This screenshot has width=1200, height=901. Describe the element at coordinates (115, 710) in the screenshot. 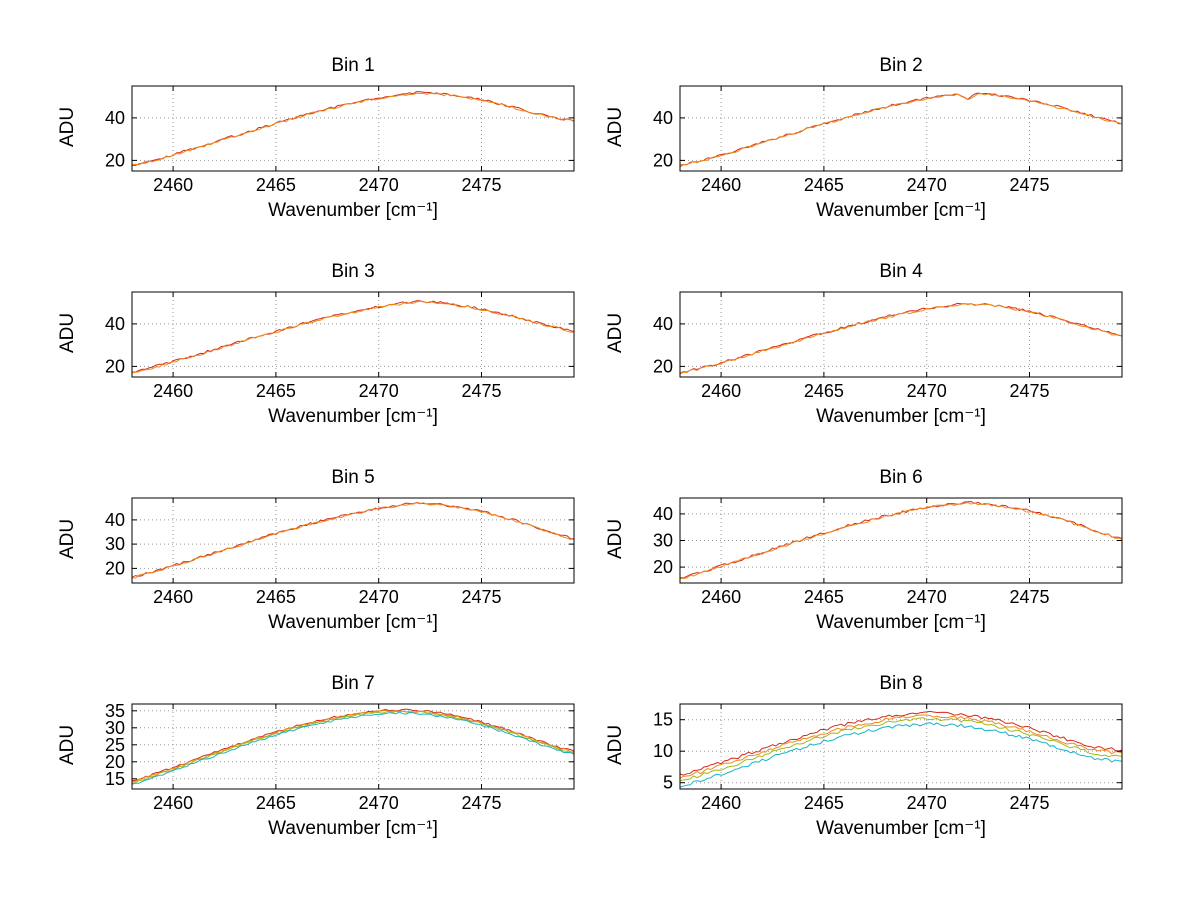

I see `svg-text: 35` at that location.